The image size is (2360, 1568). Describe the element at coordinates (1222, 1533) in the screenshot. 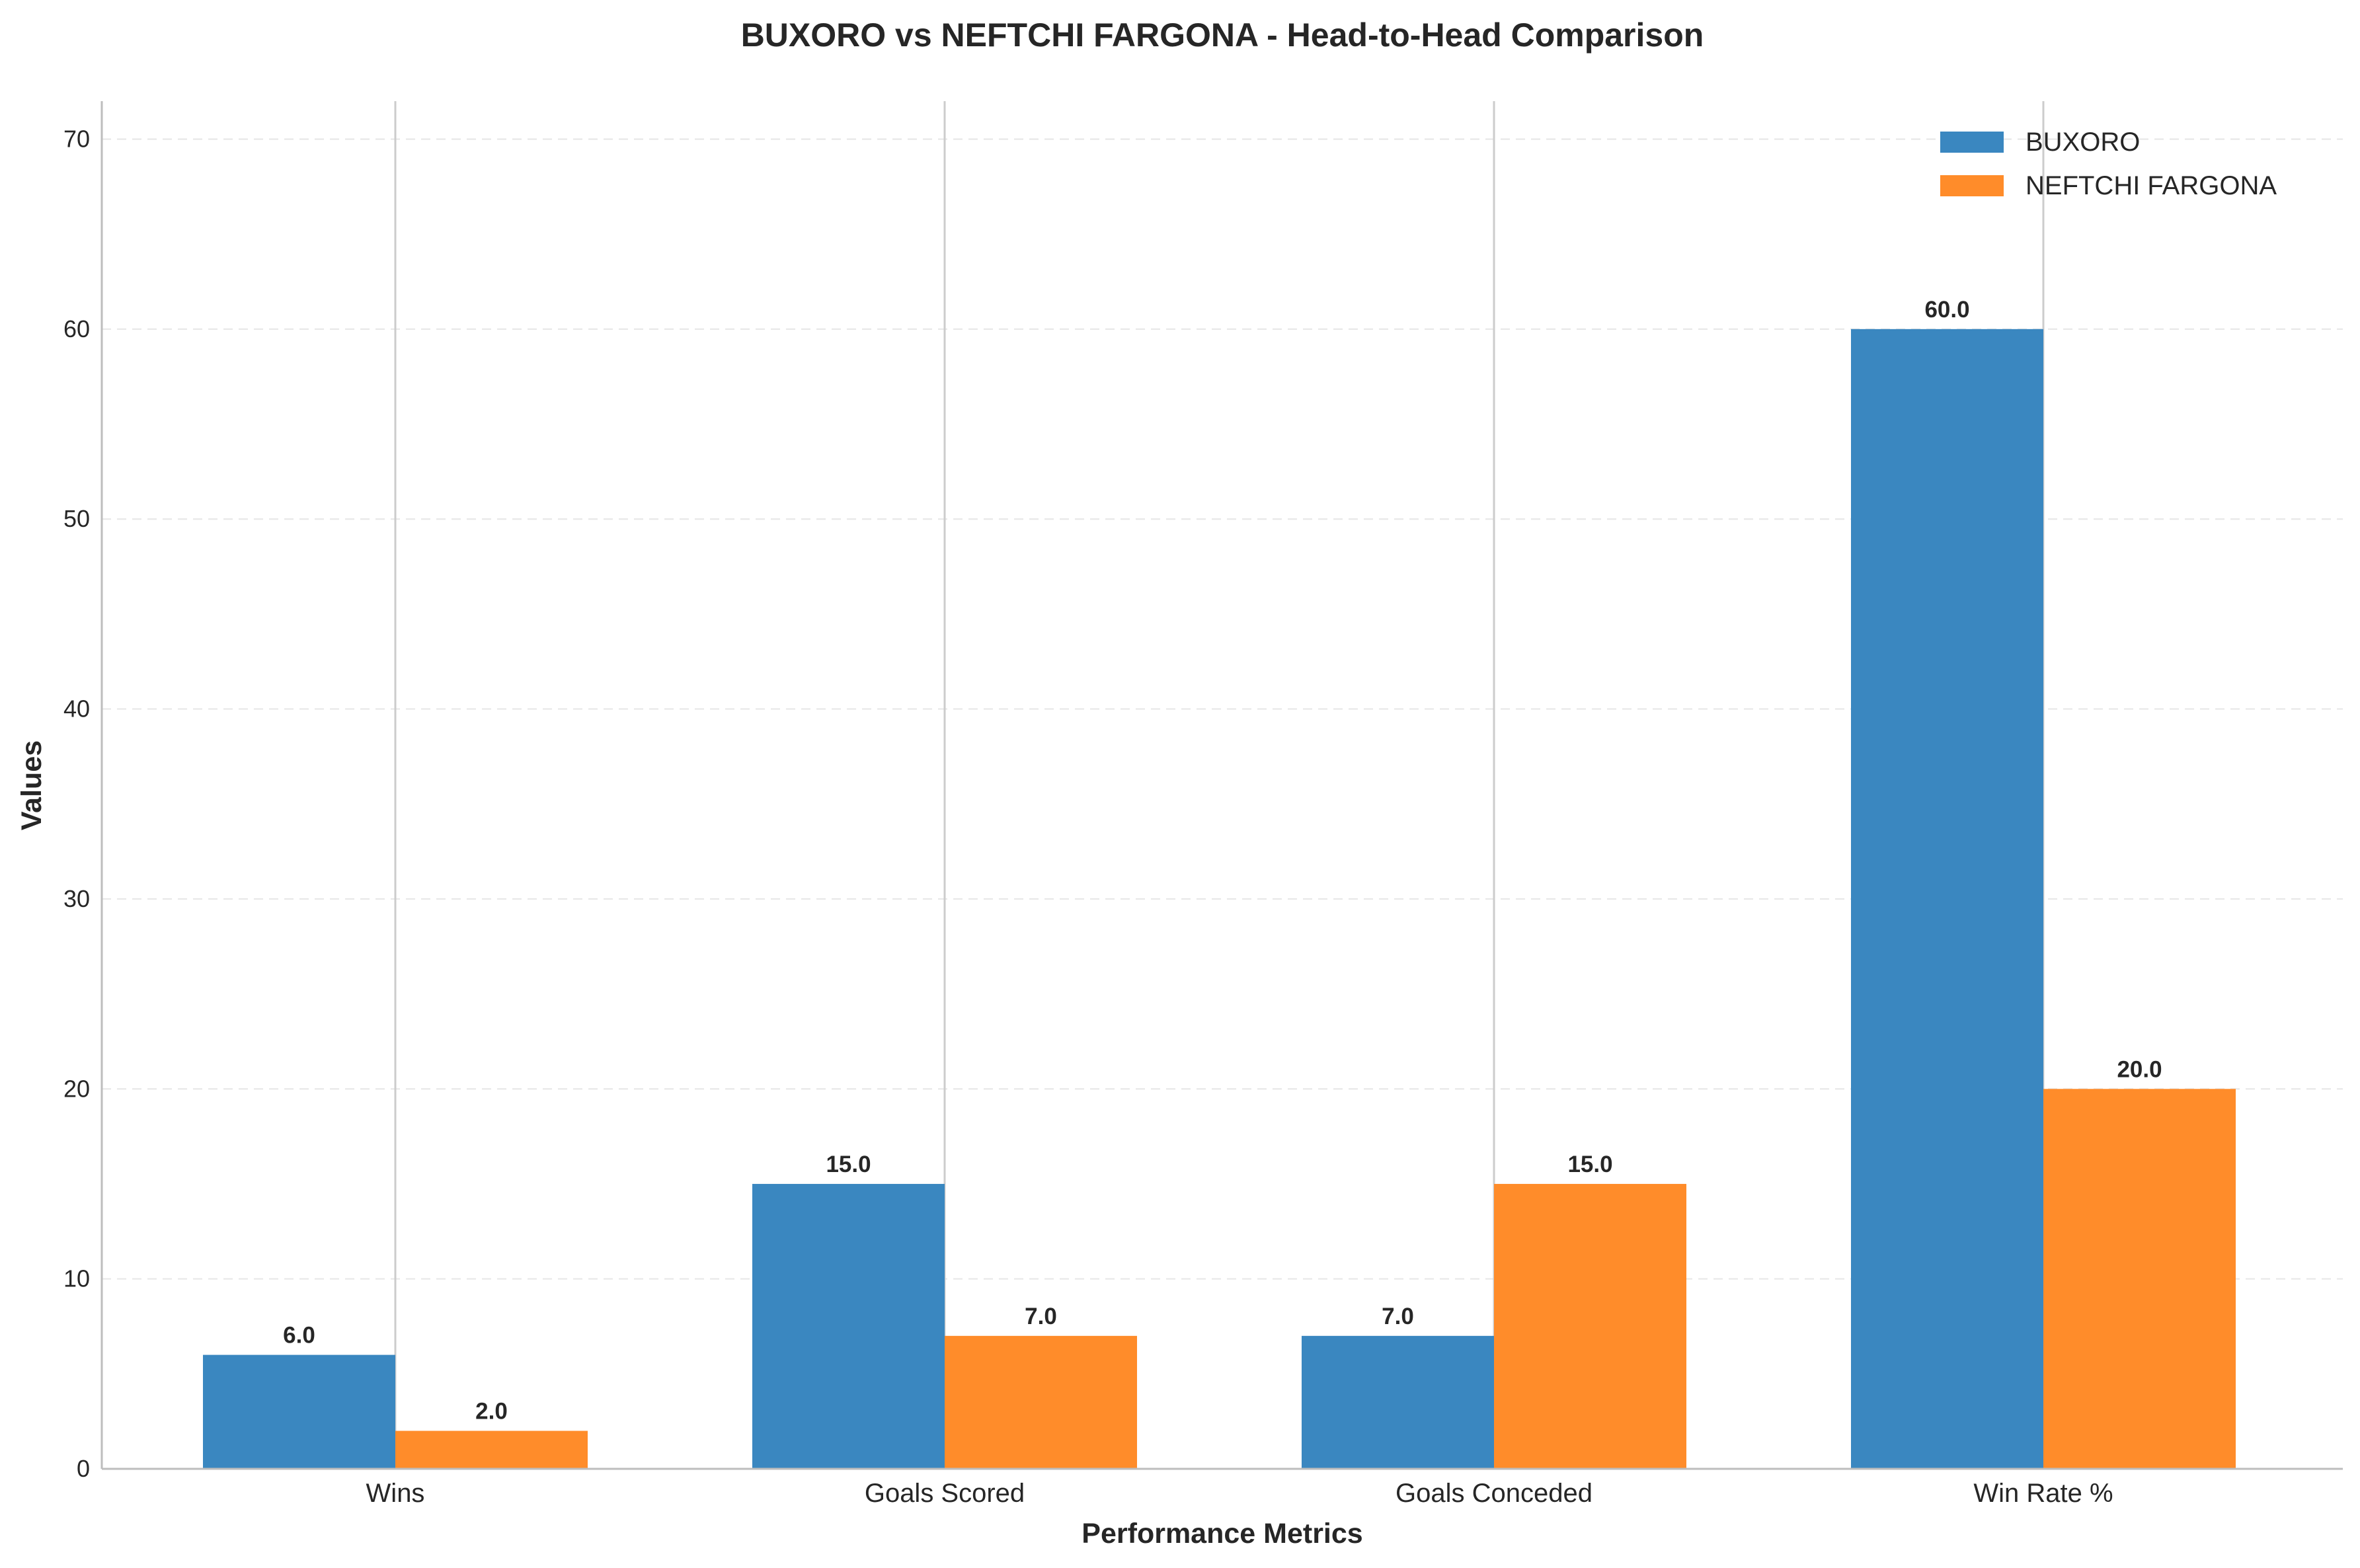

I see `x-axis-label: Performance Metrics` at that location.